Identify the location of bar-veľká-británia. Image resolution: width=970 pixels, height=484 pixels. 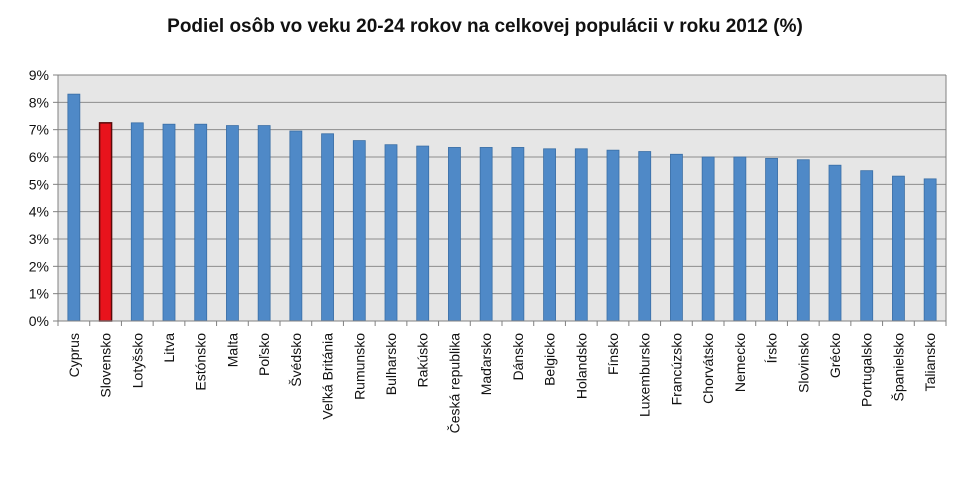
(327, 227).